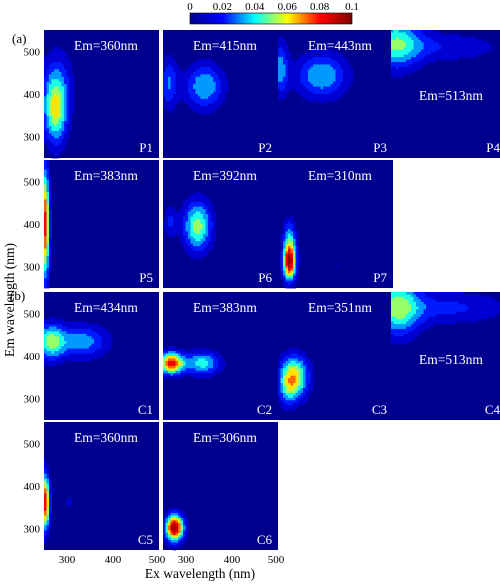 The height and width of the screenshot is (586, 500). I want to click on panel-label: P6, so click(265, 277).